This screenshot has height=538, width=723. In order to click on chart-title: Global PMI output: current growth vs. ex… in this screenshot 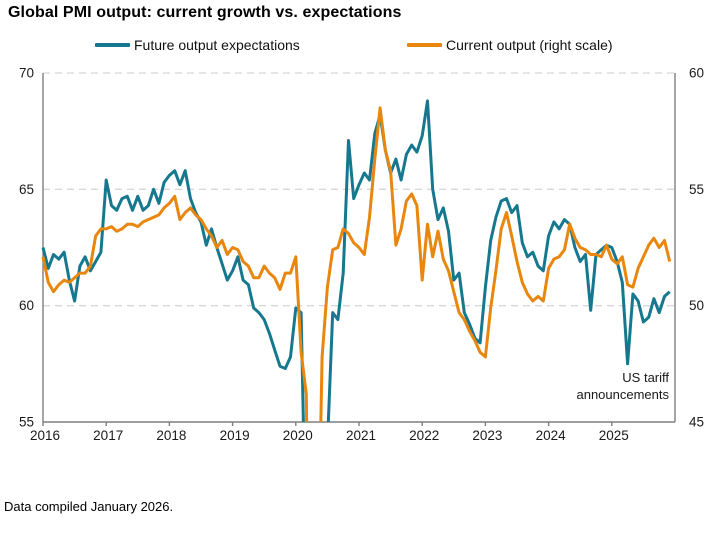, I will do `click(205, 12)`.